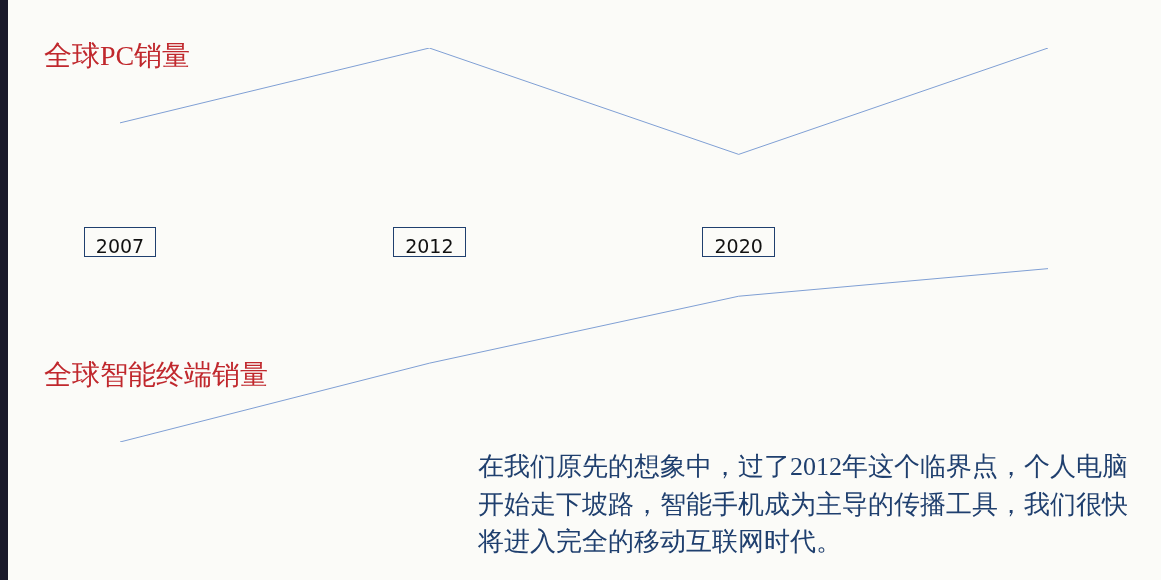  What do you see at coordinates (803, 505) in the screenshot?
I see `text: 在我们原先的想象中，过了2012年这个临界点，个人电脑开始走下坡路，智能手机成为主导的传播工具，我们很快将进入完全的移动互联网时代。` at bounding box center [803, 505].